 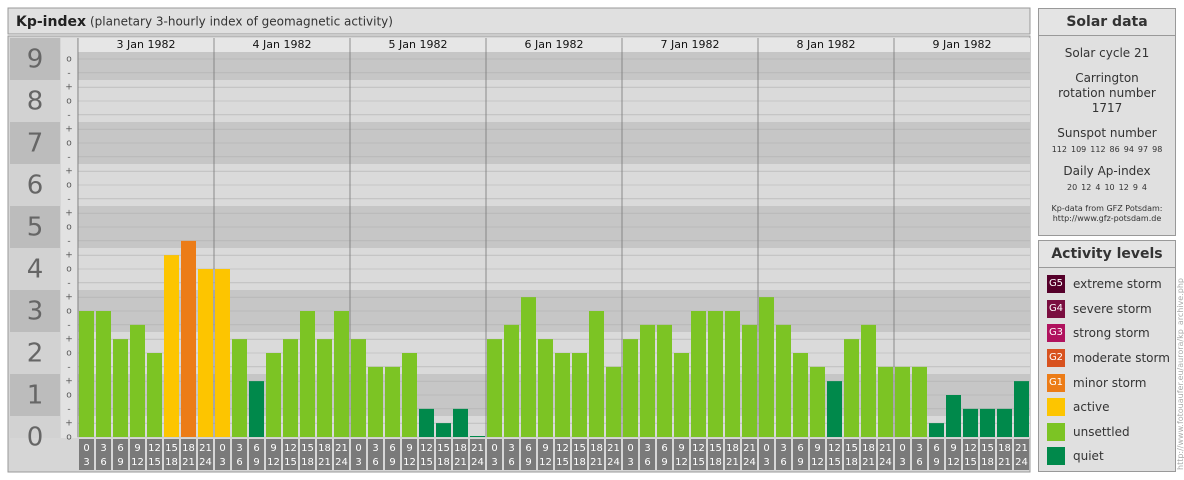 What do you see at coordinates (1088, 456) in the screenshot?
I see `level-label: quiet` at bounding box center [1088, 456].